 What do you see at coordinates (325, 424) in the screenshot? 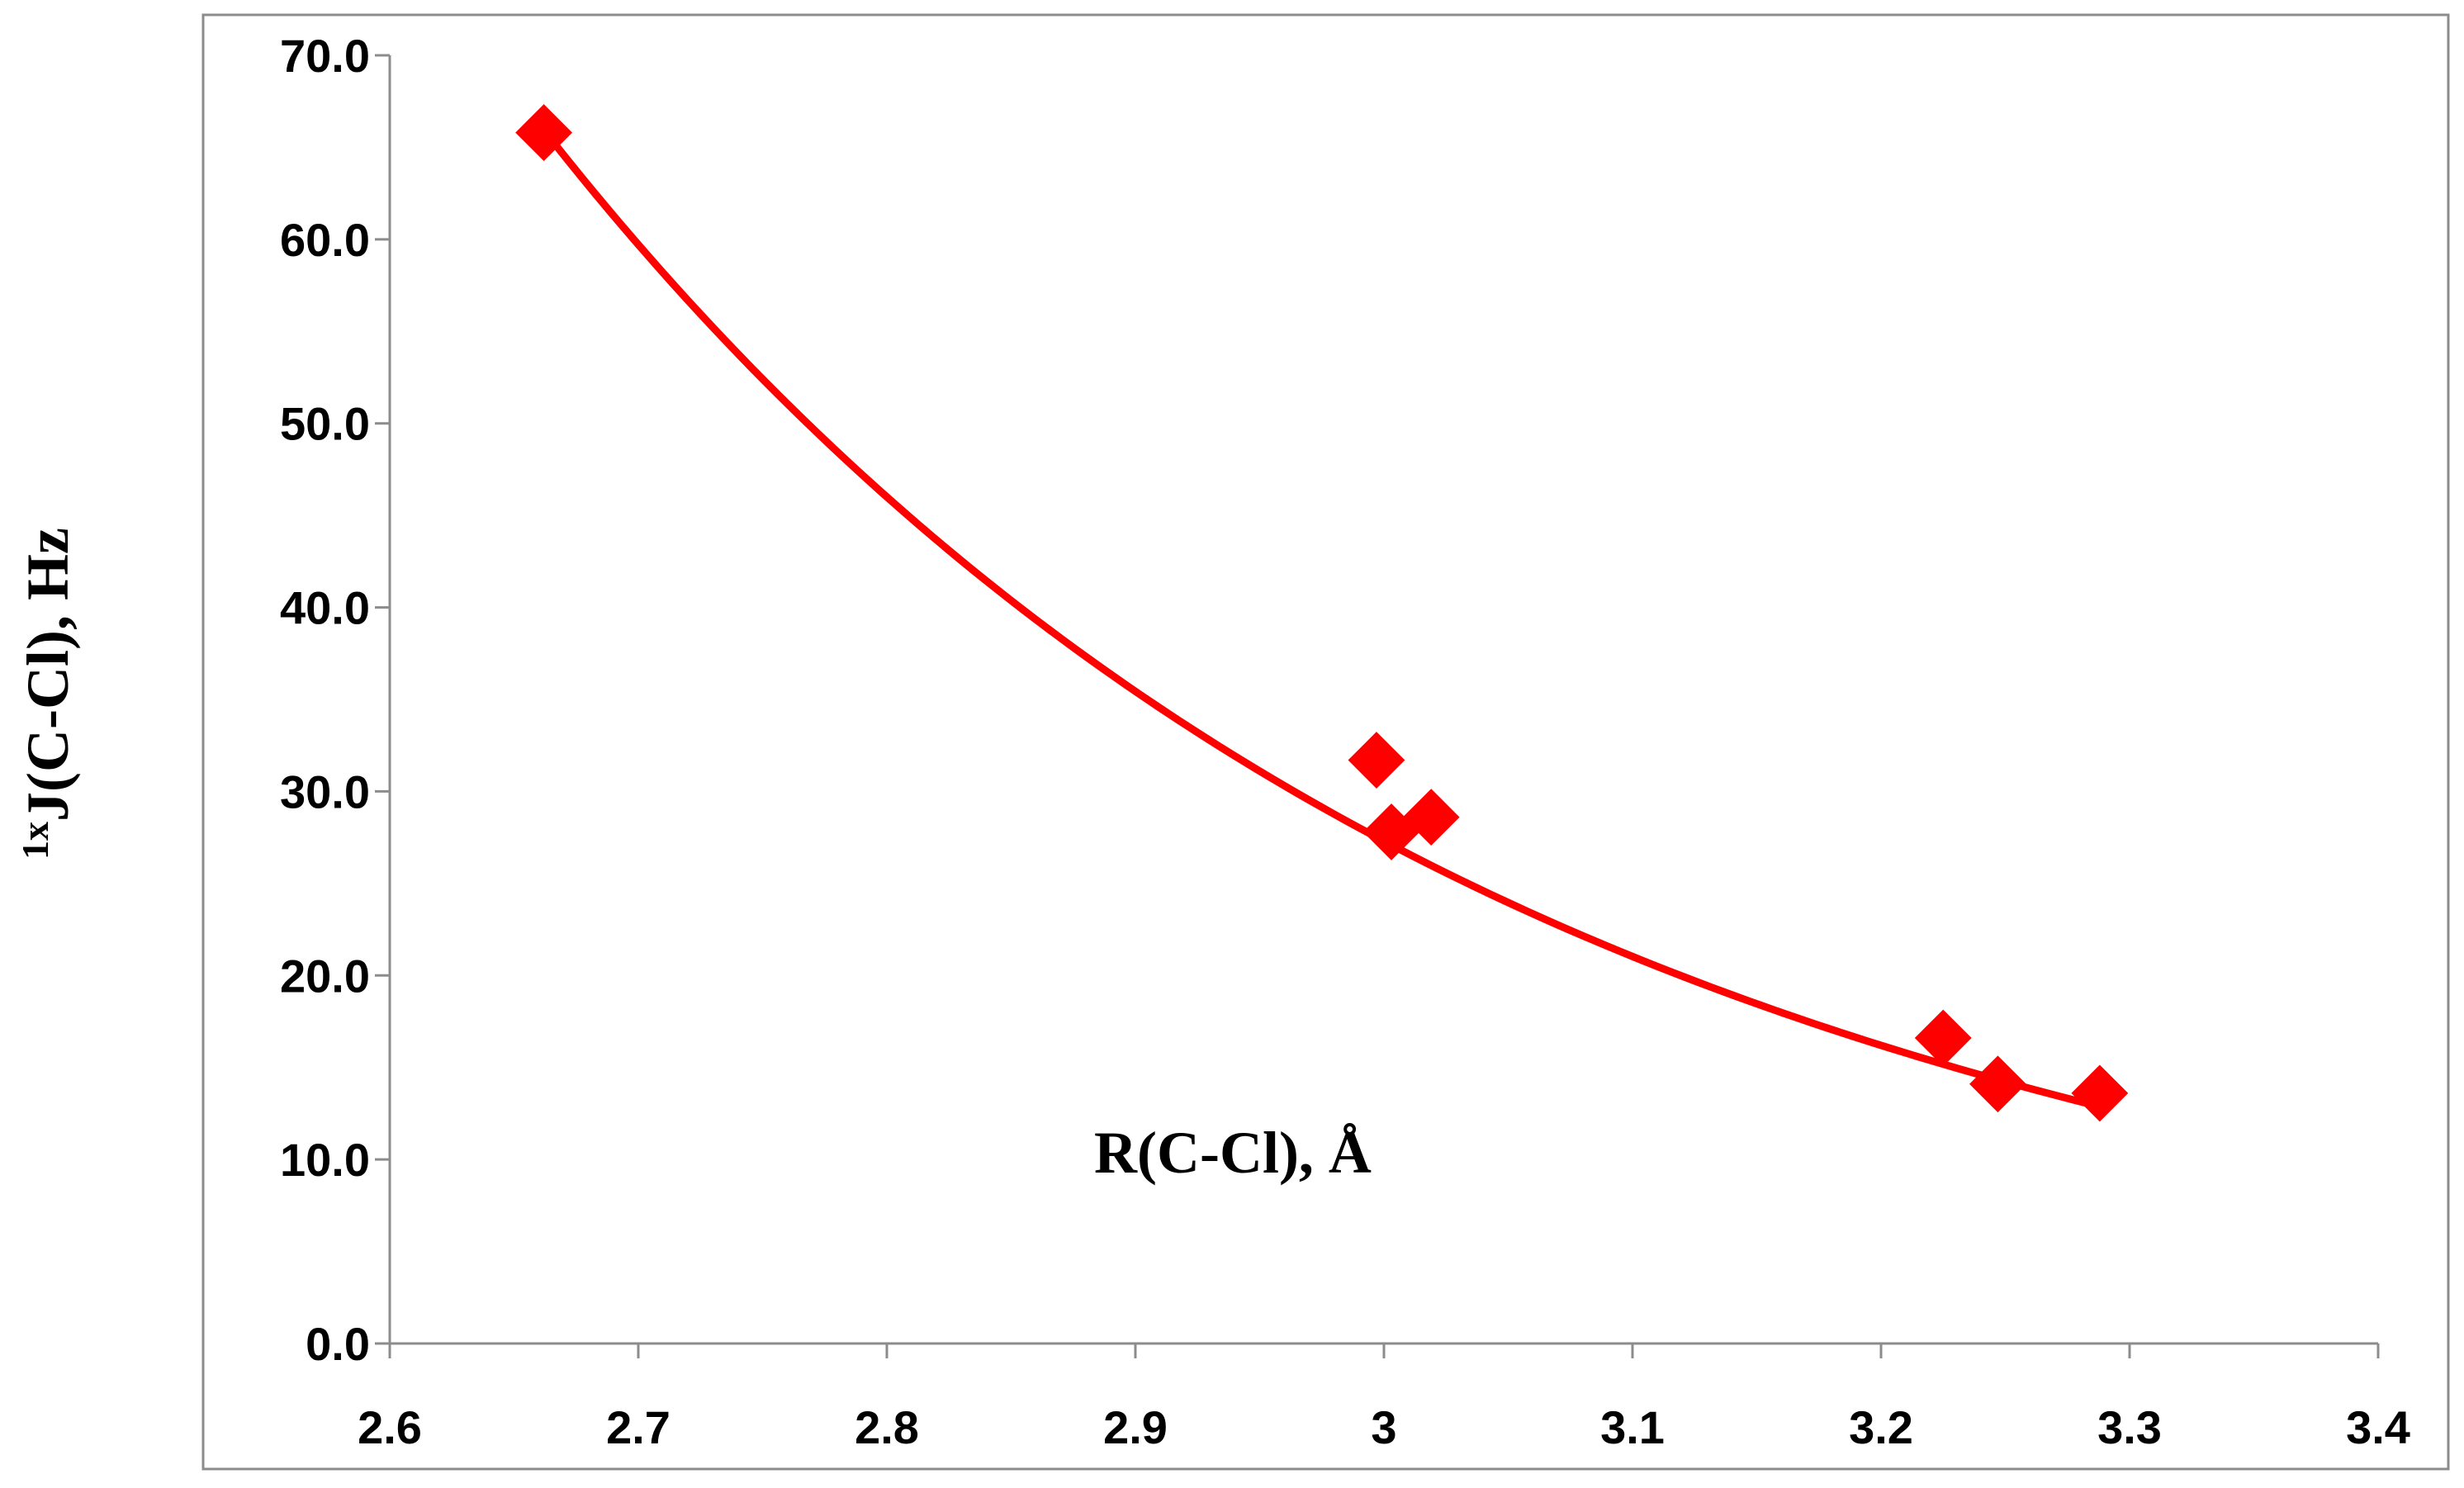
I see `y-tick-label: 50.0` at bounding box center [325, 424].